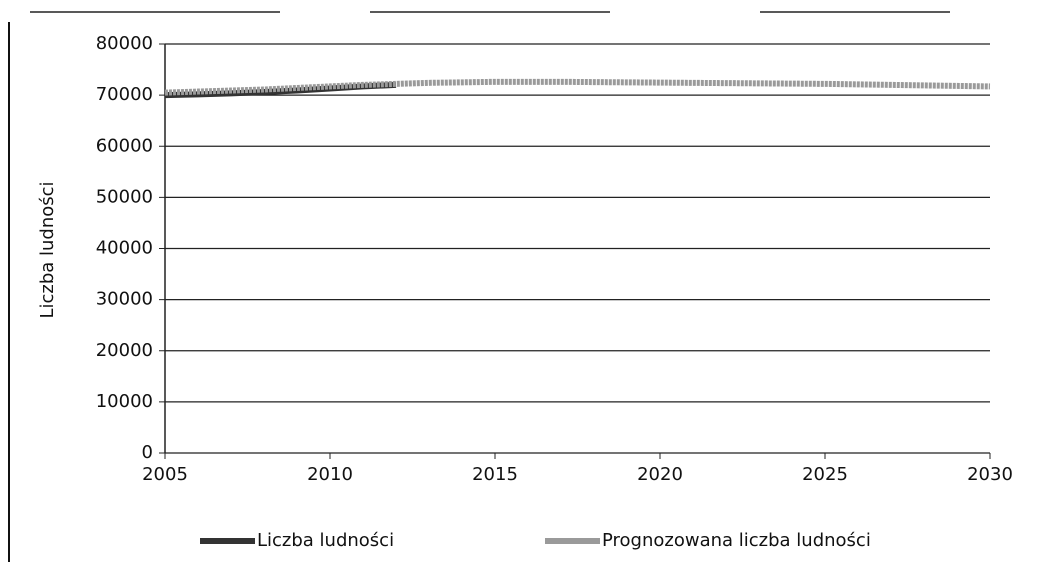 The image size is (1056, 562). Describe the element at coordinates (660, 474) in the screenshot. I see `x-tick-label: 2020` at that location.